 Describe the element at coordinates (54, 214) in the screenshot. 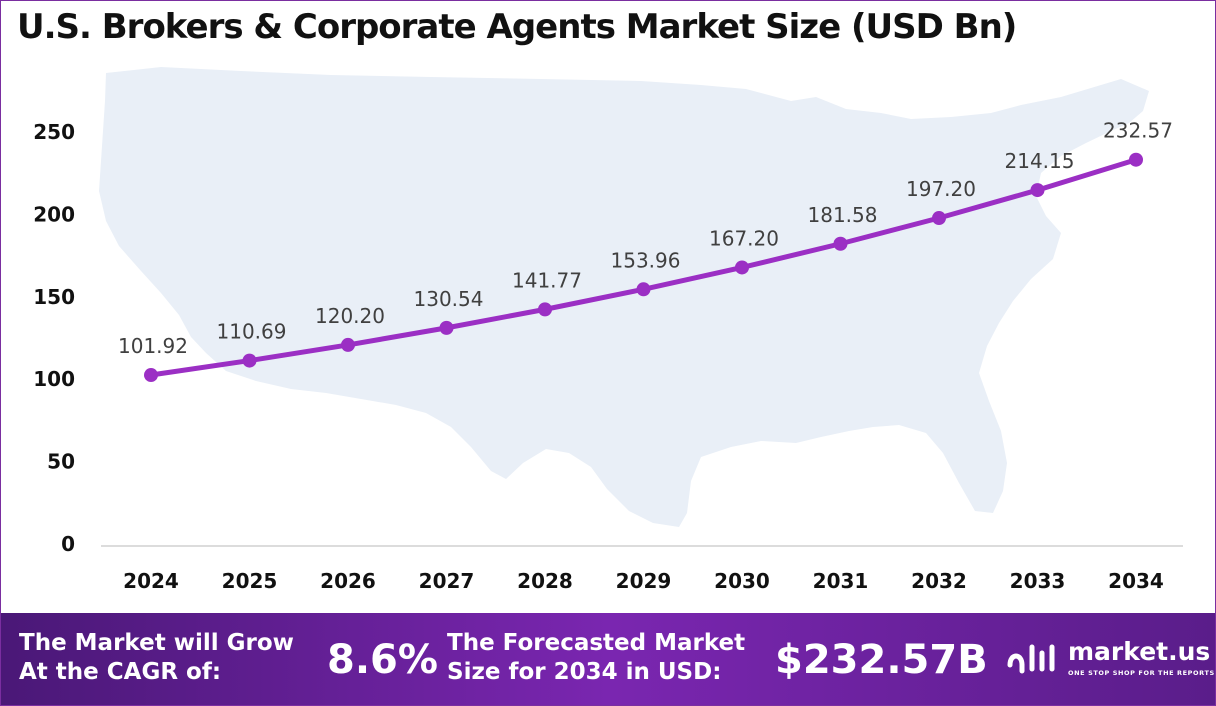

I see `y-tick-label: 200` at that location.